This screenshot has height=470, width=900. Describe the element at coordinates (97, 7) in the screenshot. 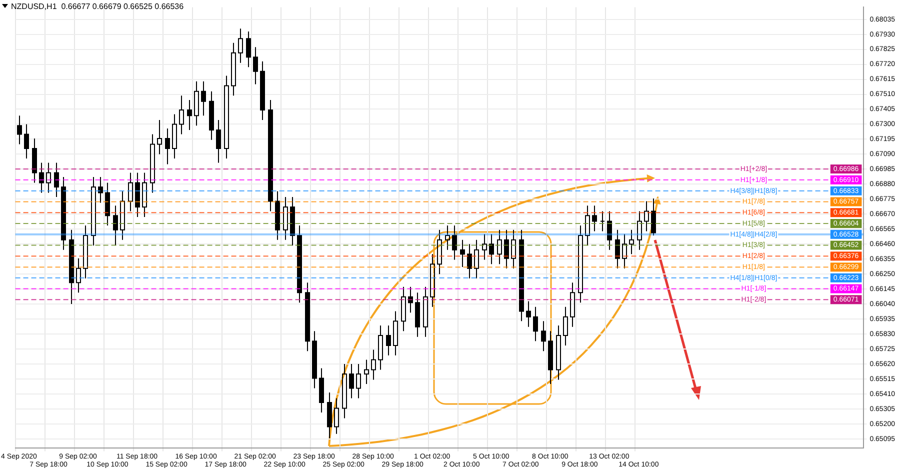

I see `chart-title: NZDUSD,H1 0.66677 0.66679 0.66525 0.66536` at that location.